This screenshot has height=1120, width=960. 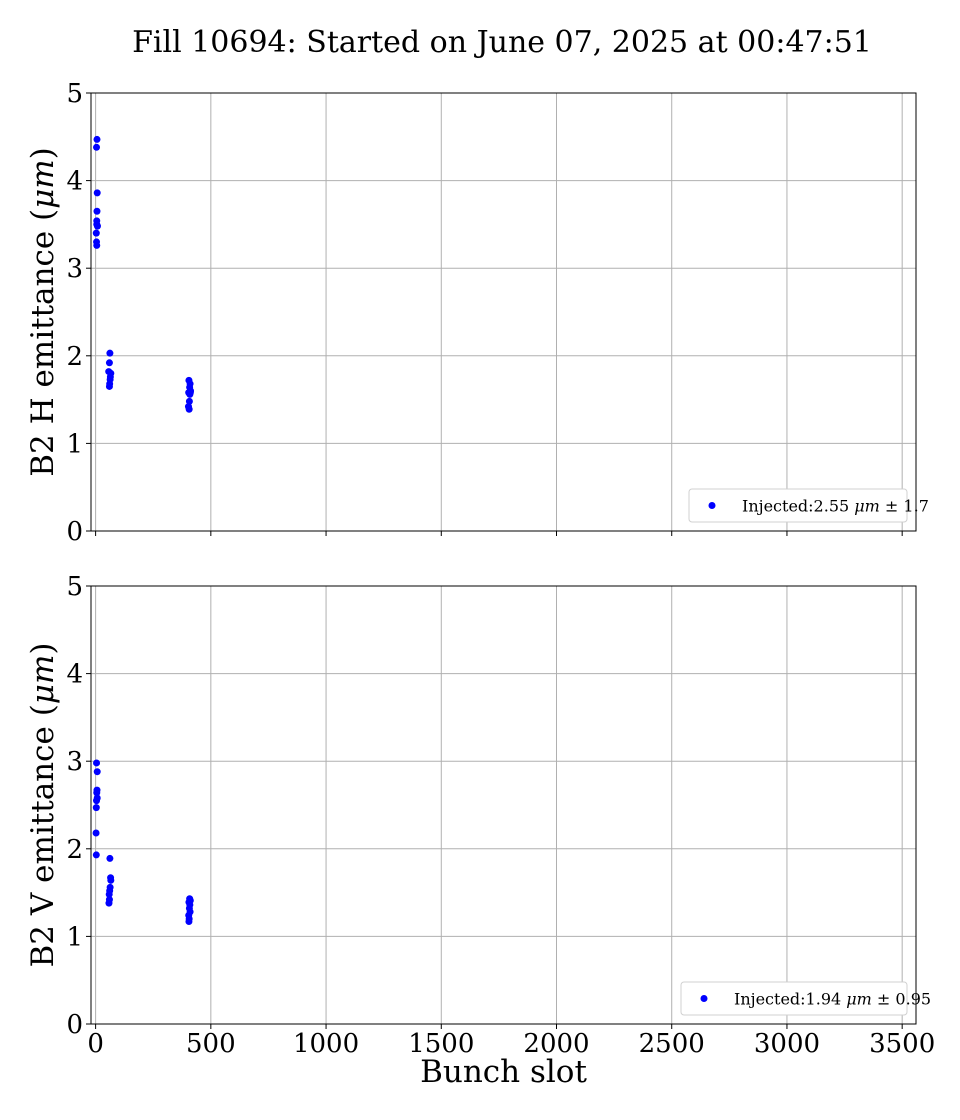 What do you see at coordinates (787, 1044) in the screenshot?
I see `x-tick-label: 3000` at bounding box center [787, 1044].